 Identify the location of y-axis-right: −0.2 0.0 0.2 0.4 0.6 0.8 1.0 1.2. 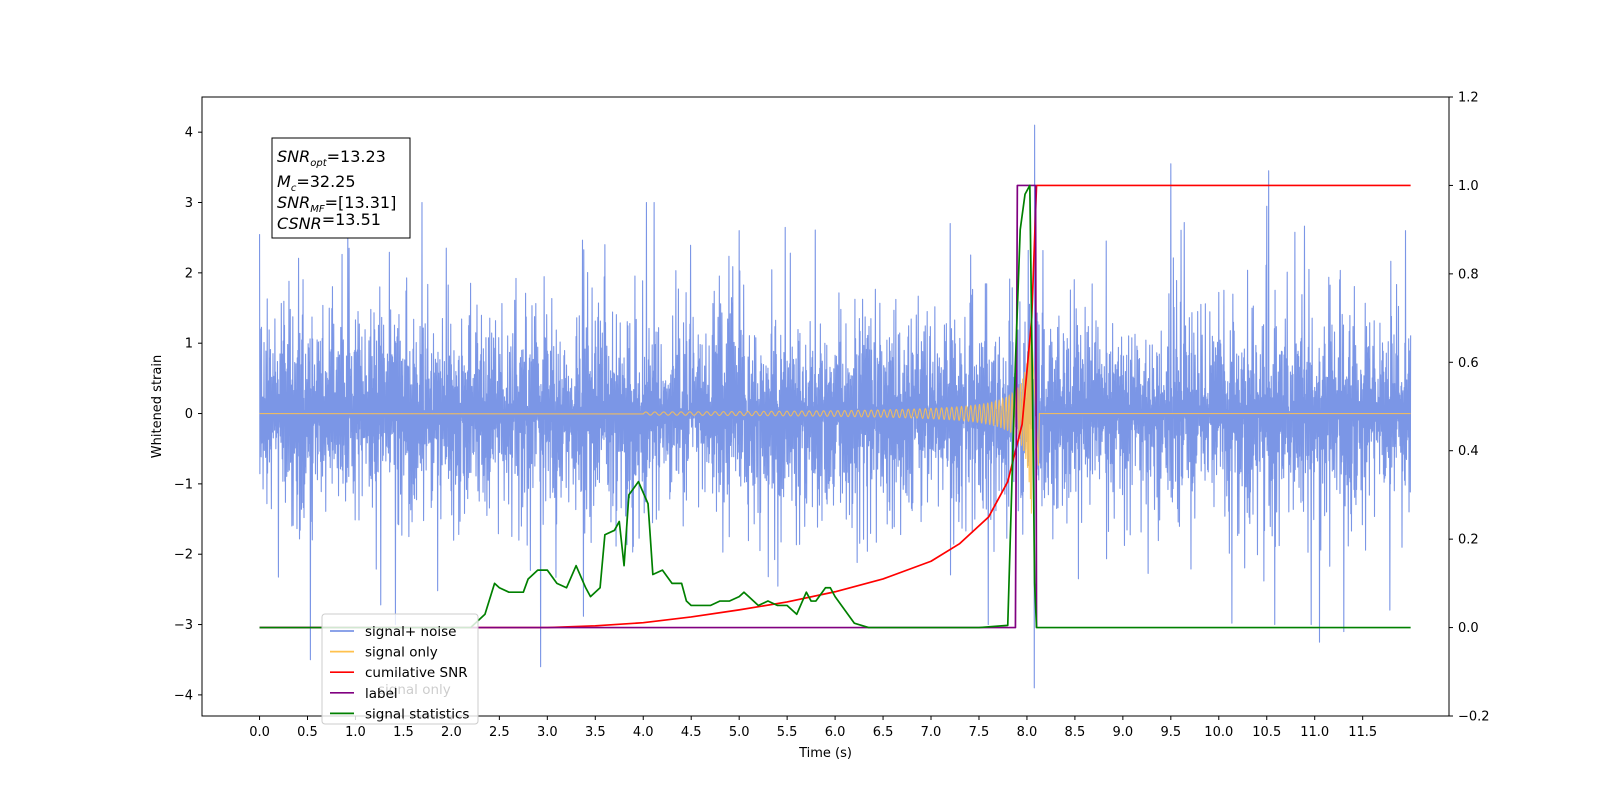
(1469, 408).